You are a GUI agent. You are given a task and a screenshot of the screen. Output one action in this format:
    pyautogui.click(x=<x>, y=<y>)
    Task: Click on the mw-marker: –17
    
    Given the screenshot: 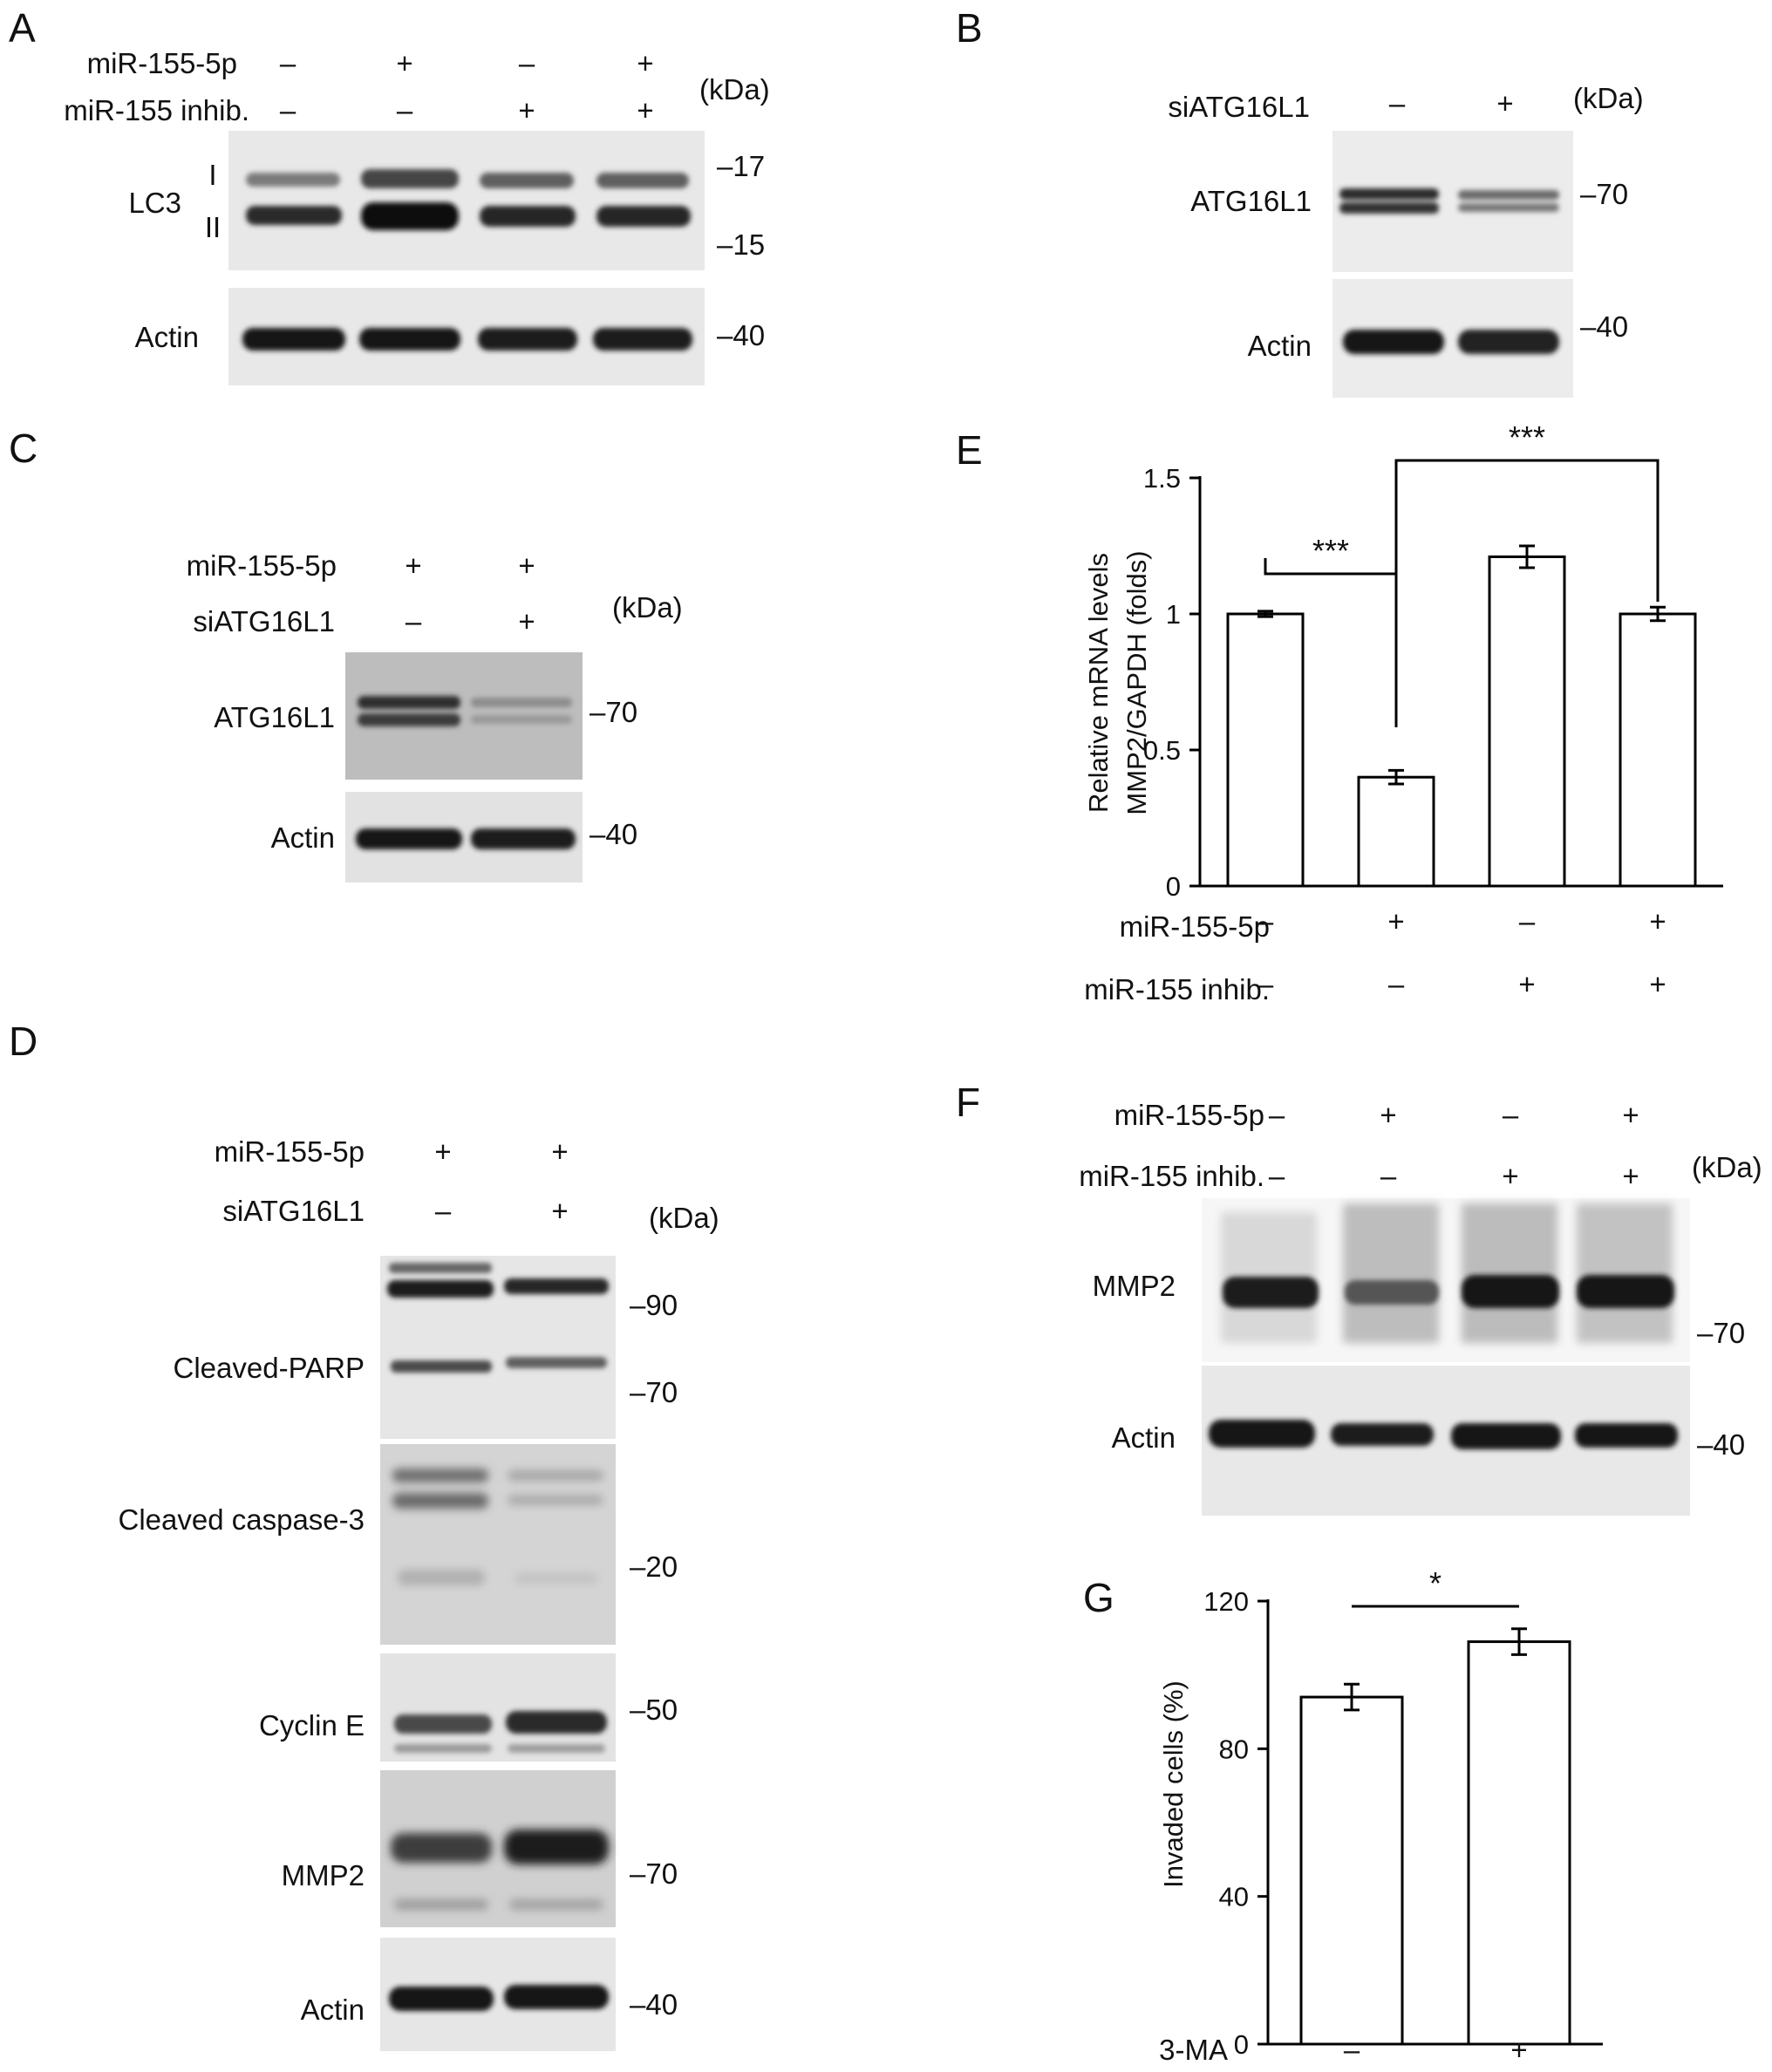 What is the action you would take?
    pyautogui.click(x=741, y=166)
    